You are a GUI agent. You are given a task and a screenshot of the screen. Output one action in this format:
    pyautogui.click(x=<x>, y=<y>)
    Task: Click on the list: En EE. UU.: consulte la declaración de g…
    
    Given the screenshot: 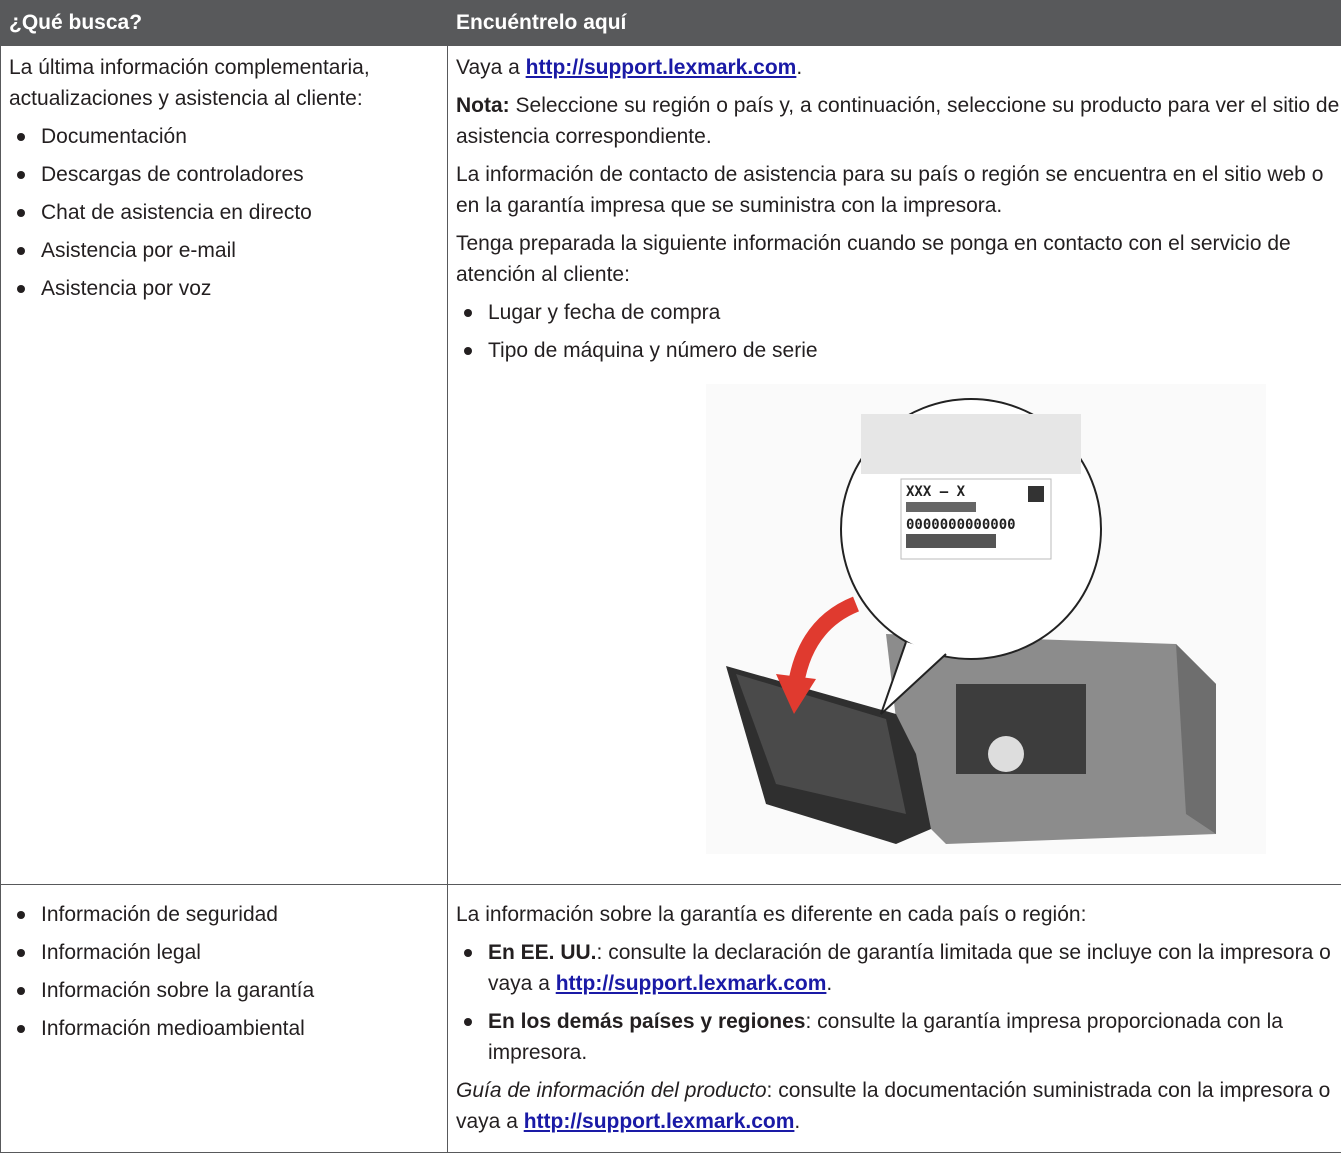 What is the action you would take?
    pyautogui.click(x=898, y=1002)
    